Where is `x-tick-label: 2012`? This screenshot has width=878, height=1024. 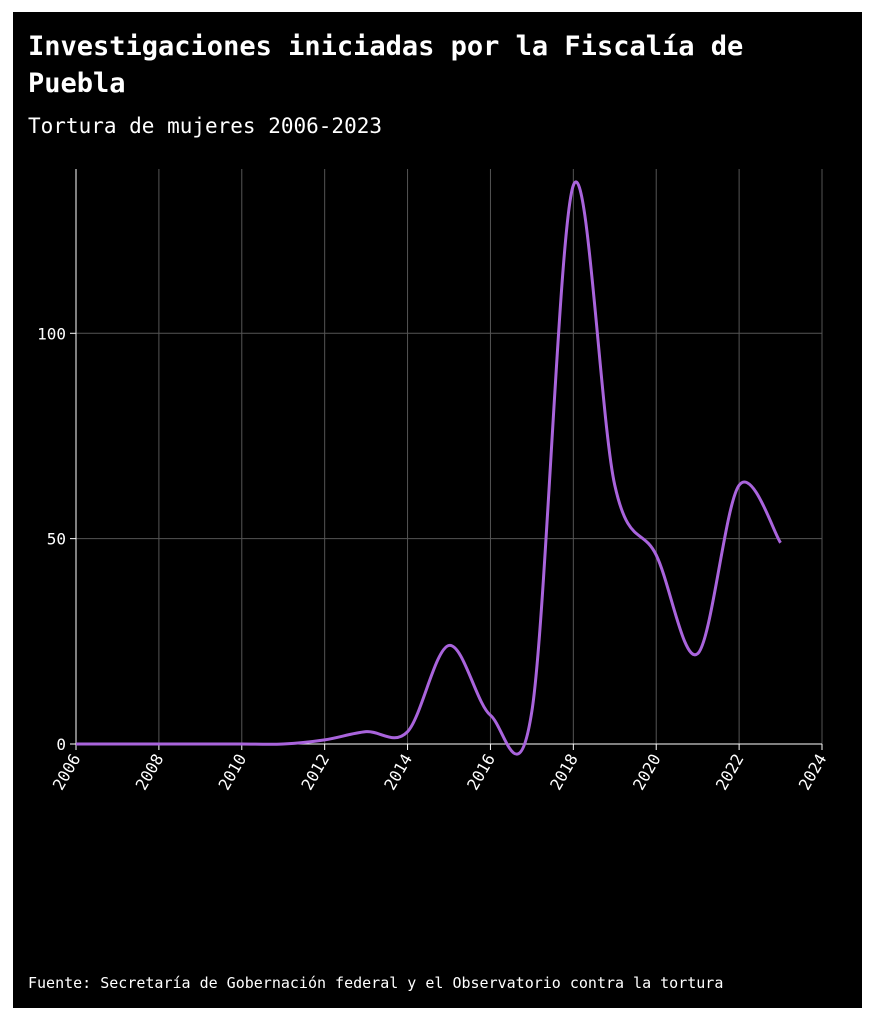 x-tick-label: 2012 is located at coordinates (315, 772).